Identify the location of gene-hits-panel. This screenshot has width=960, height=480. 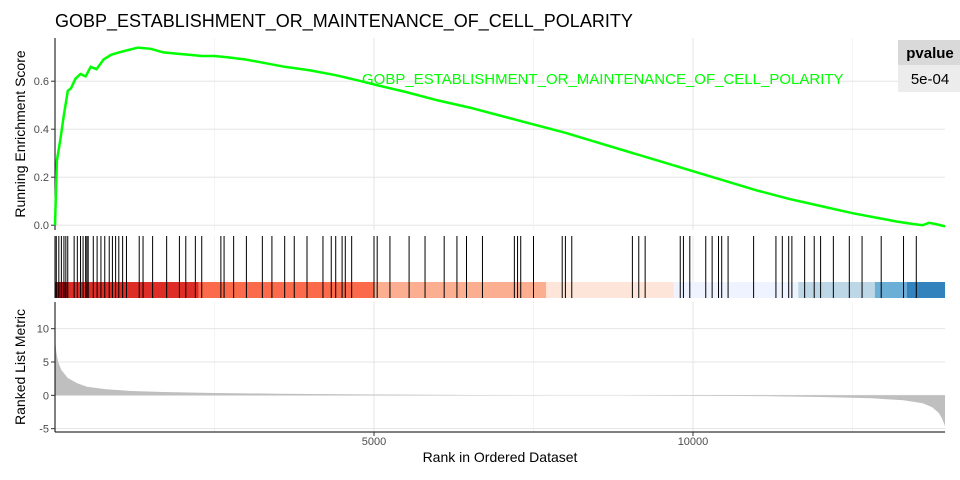
(499, 267).